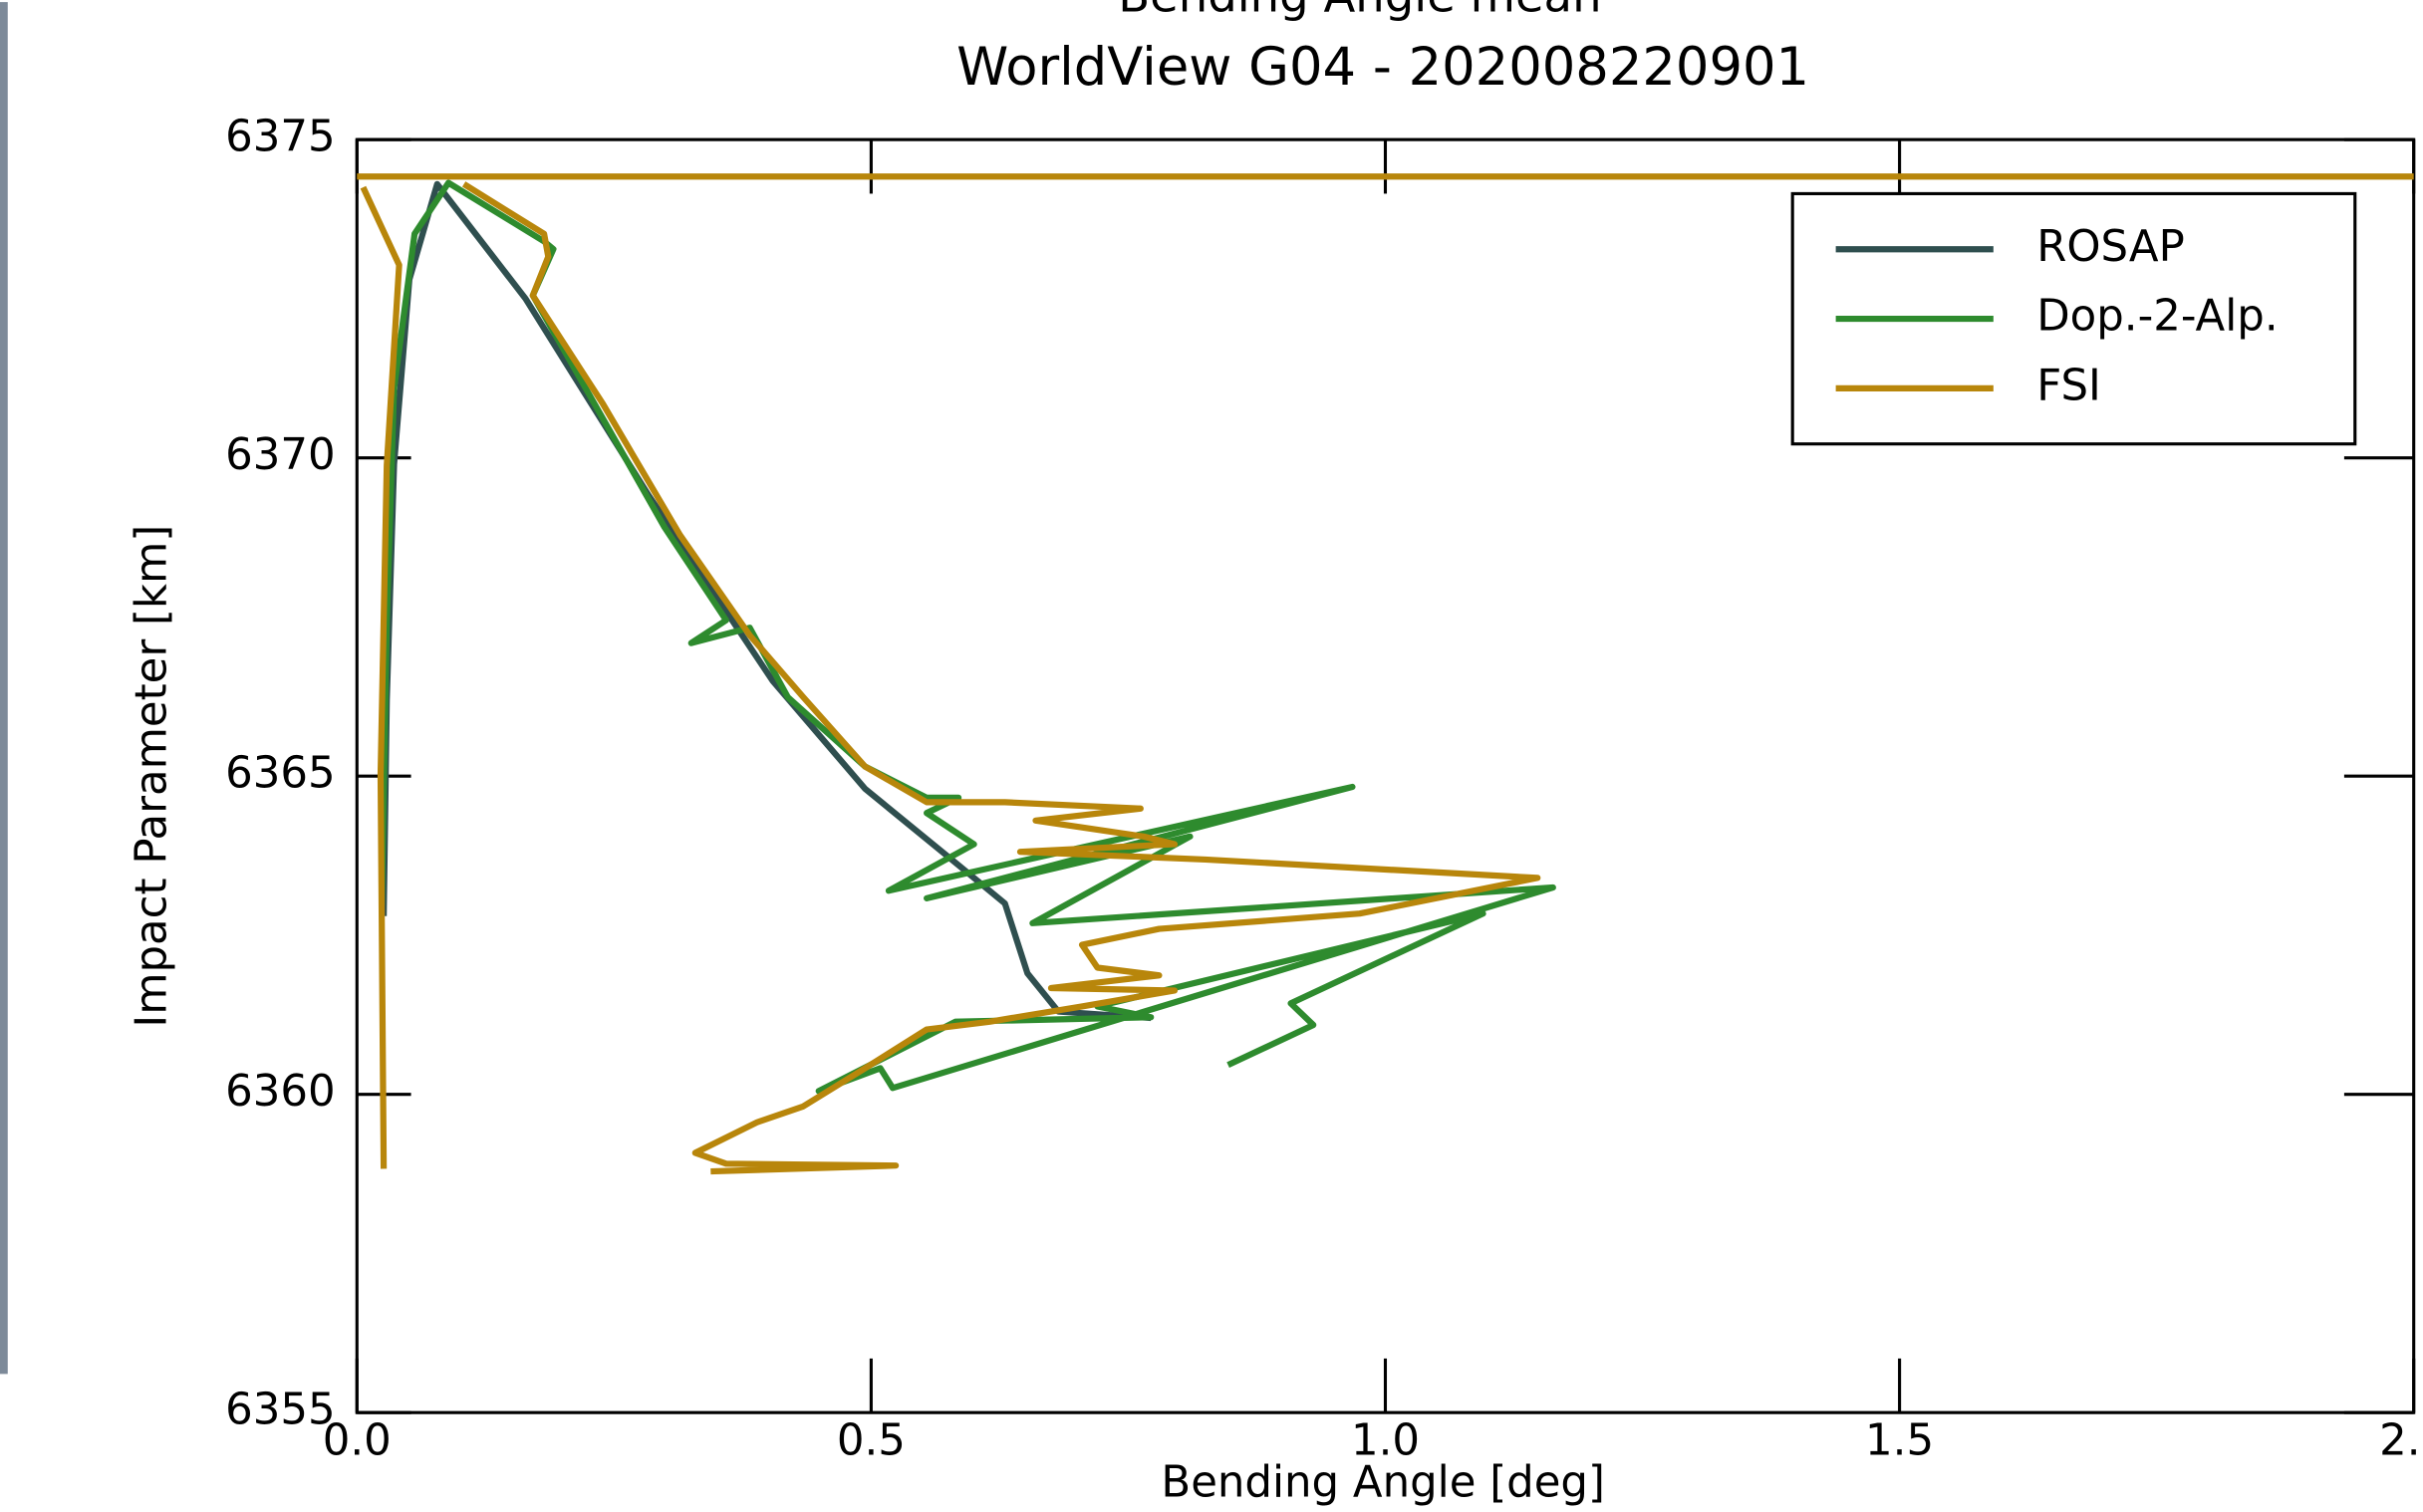 The width and height of the screenshot is (2423, 1512). What do you see at coordinates (1382, 67) in the screenshot?
I see `chart-title: WorldView G04 - 202008220901` at bounding box center [1382, 67].